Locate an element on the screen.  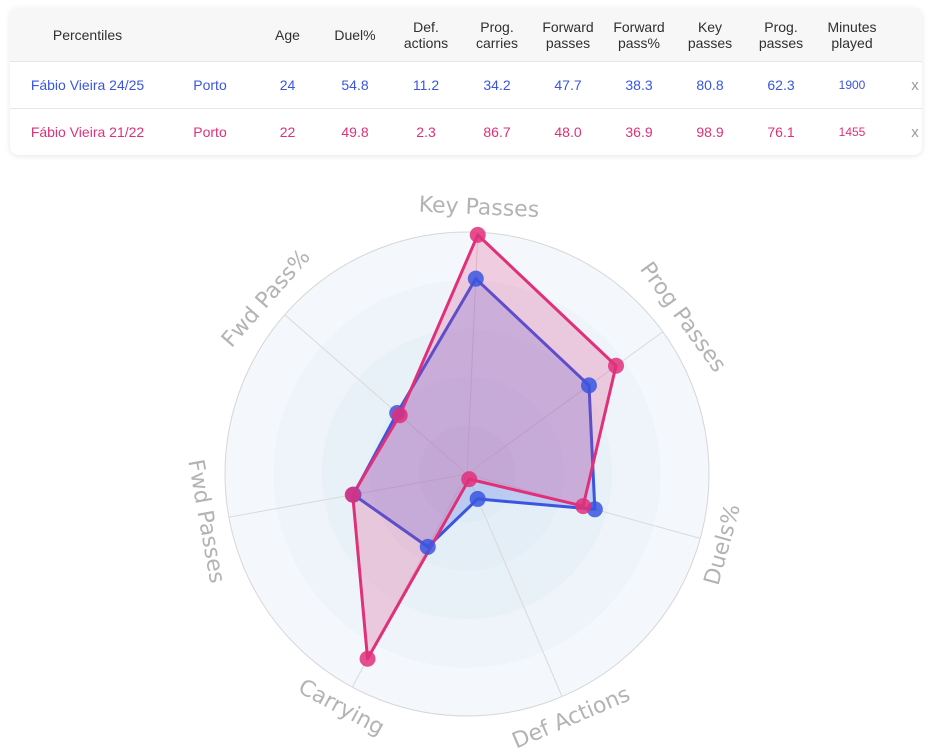
header-remove is located at coordinates (905, 35).